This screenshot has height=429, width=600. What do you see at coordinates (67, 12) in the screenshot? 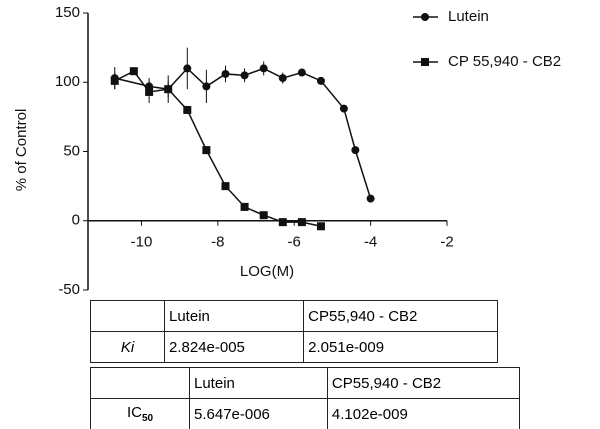
I see `y-tick-label: 150` at bounding box center [67, 12].